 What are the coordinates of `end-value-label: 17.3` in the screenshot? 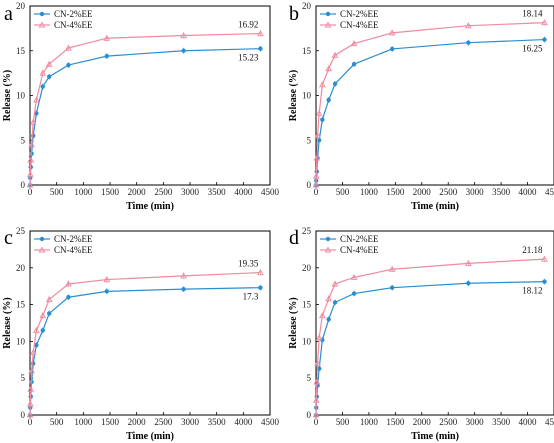 It's located at (251, 297).